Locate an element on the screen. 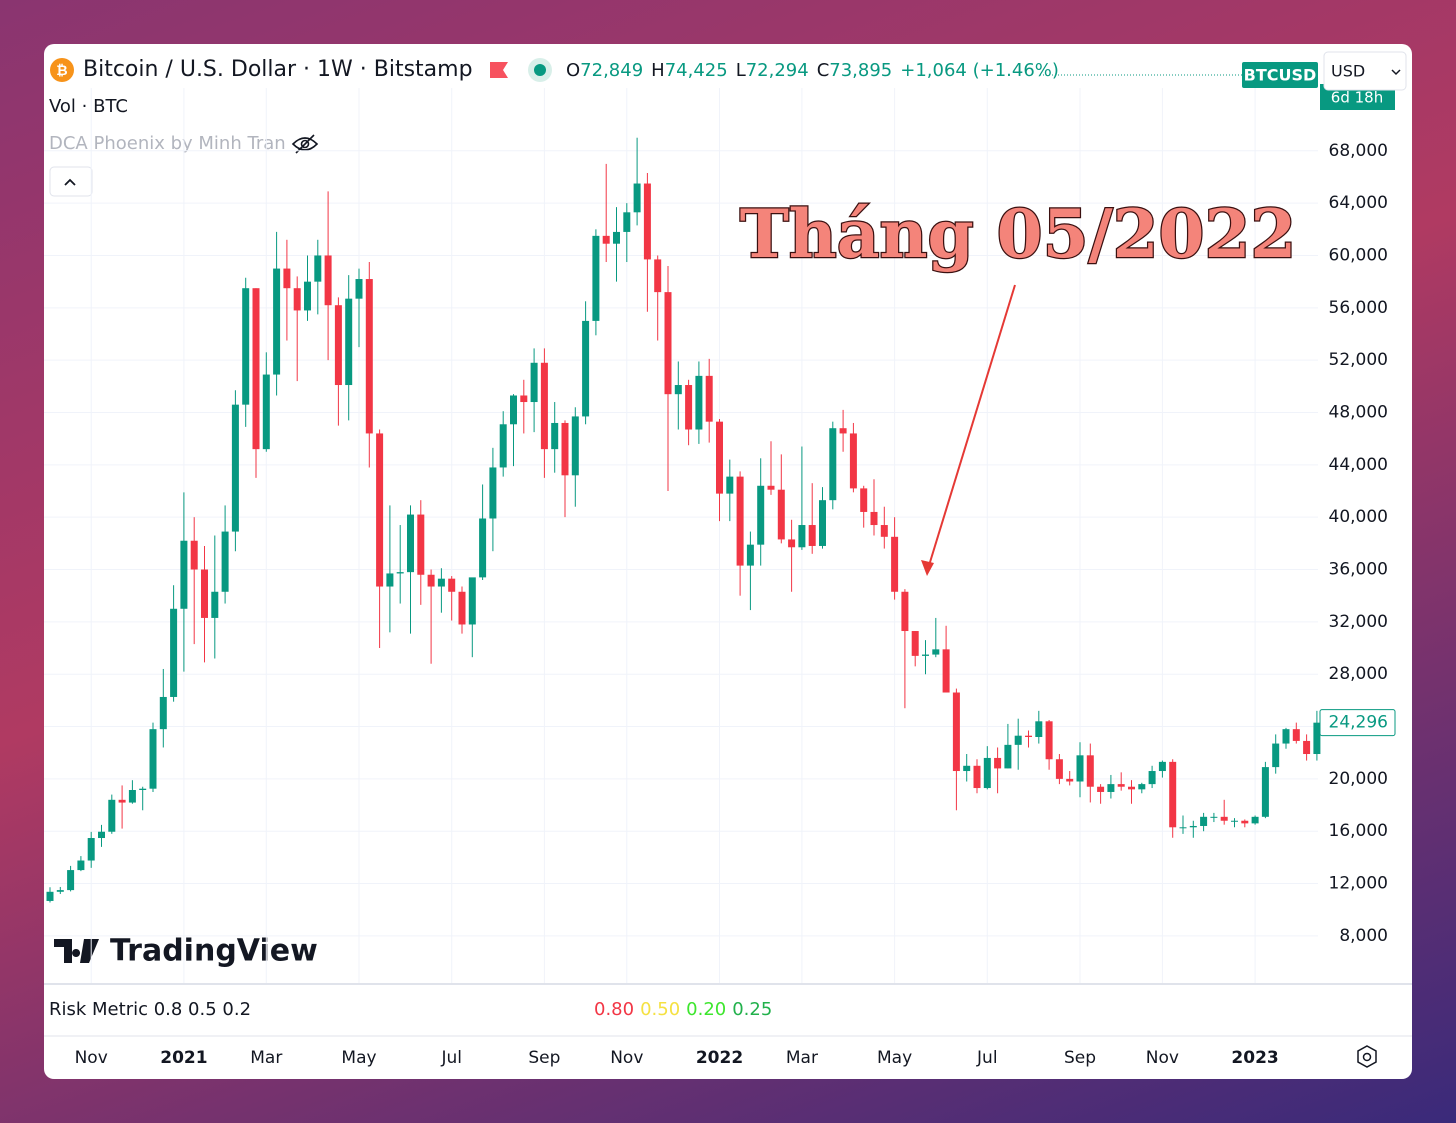  c-label: C is located at coordinates (823, 70).